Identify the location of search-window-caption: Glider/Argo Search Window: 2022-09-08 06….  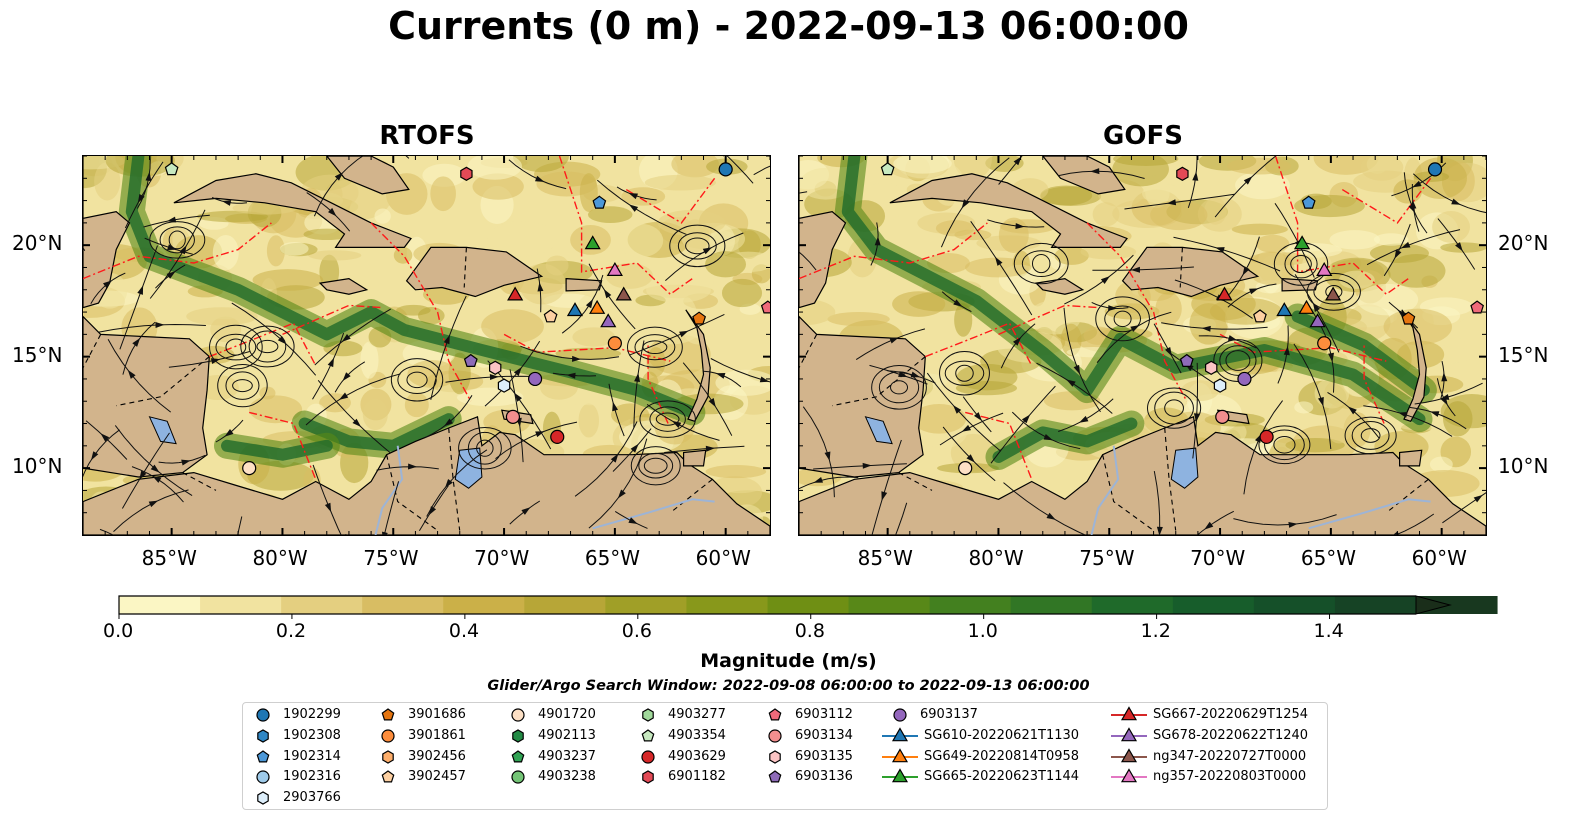
(788, 686).